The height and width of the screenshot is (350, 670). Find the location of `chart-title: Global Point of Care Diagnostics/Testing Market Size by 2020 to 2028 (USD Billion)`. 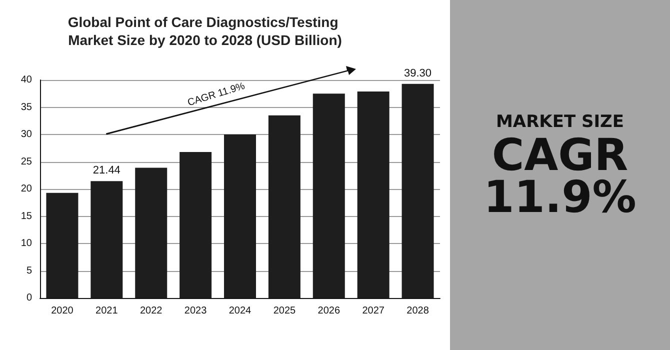

chart-title: Global Point of Care Diagnostics/Testing Market Size by 2020 to 2028 (USD Billion) is located at coordinates (205, 31).